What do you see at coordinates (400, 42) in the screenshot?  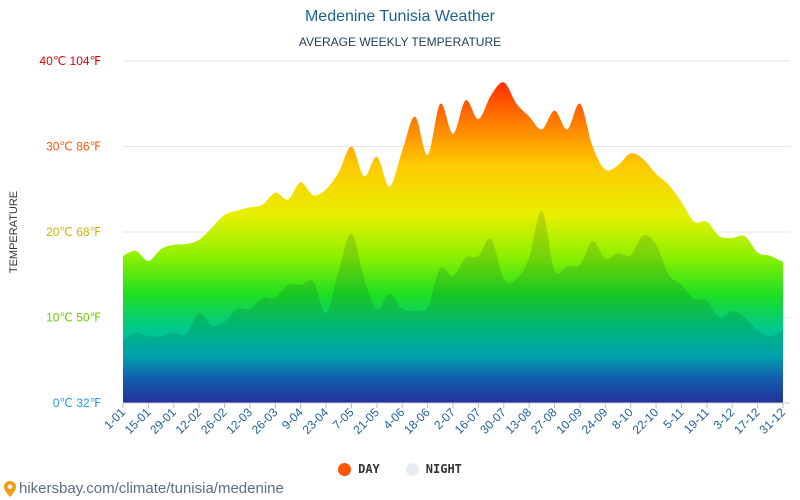 I see `chart-subtitle: AVERAGE WEEKLY TEMPERATURE` at bounding box center [400, 42].